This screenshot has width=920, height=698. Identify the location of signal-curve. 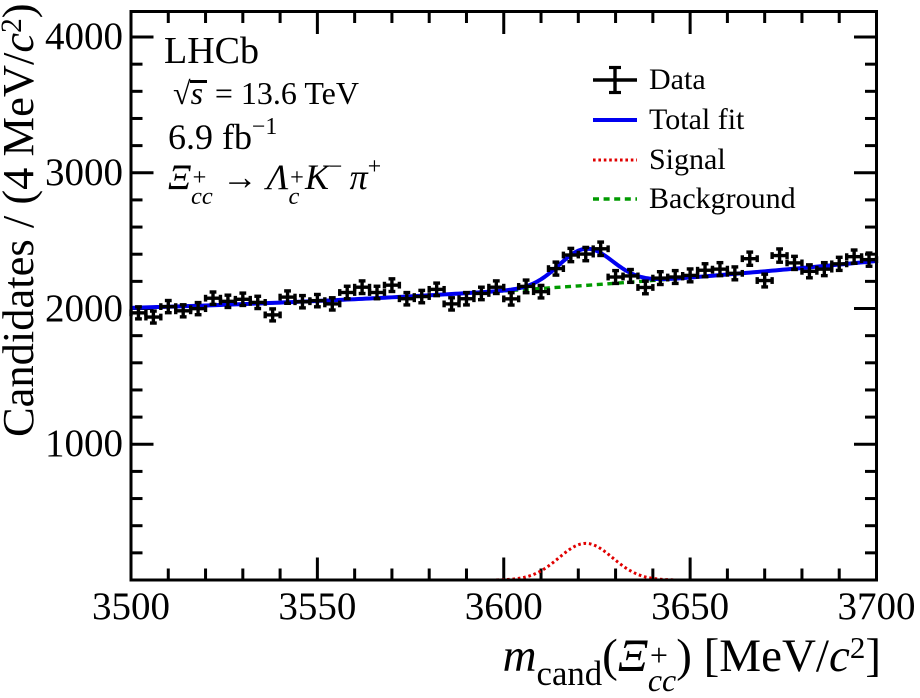
(586, 561).